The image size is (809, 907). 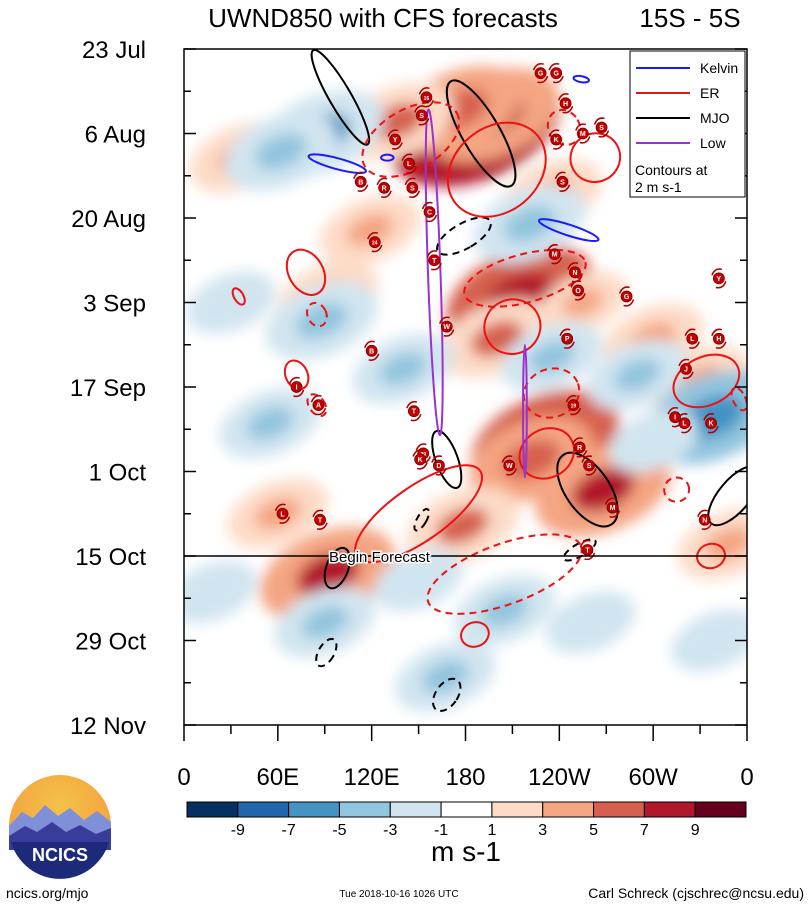 What do you see at coordinates (709, 93) in the screenshot?
I see `legend-label-er: ER` at bounding box center [709, 93].